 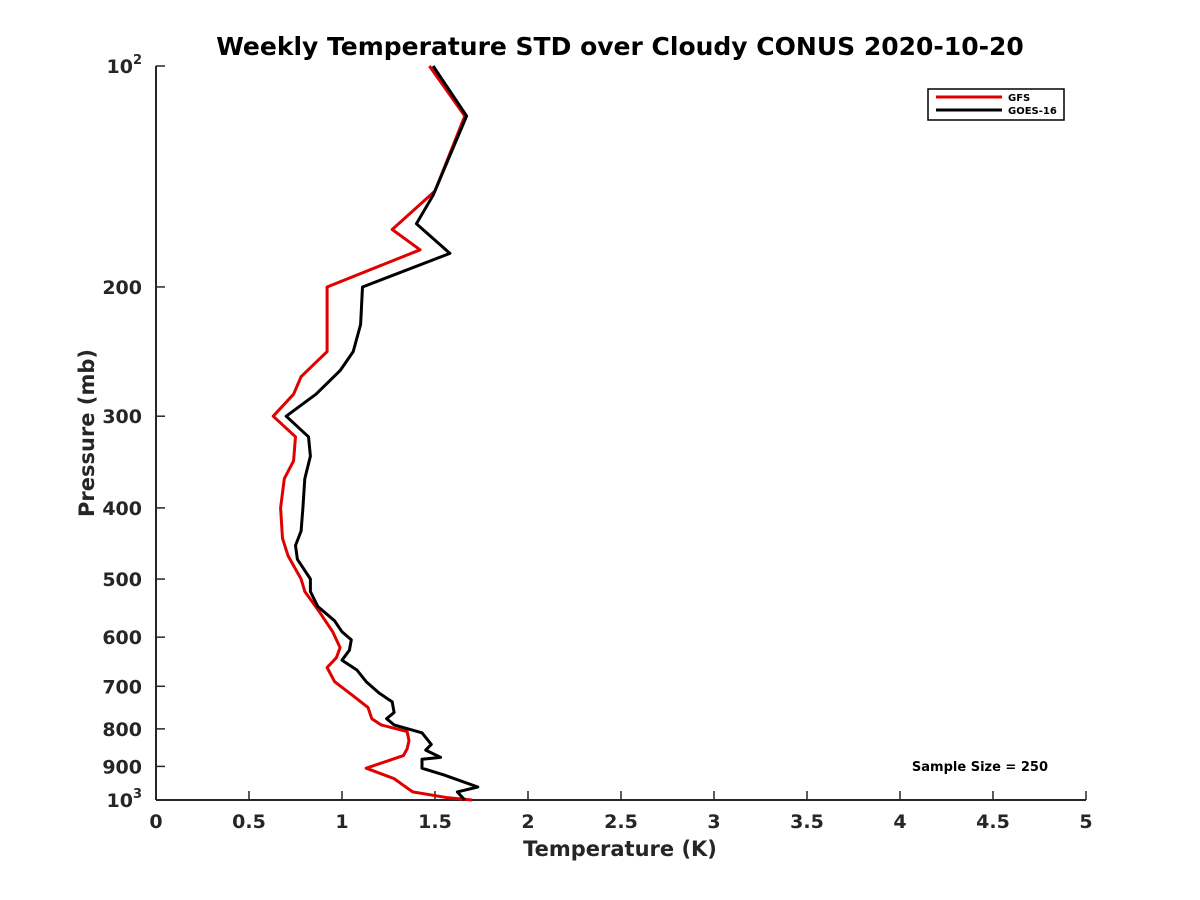 I want to click on legend: GFS GOES-16, so click(x=996, y=104).